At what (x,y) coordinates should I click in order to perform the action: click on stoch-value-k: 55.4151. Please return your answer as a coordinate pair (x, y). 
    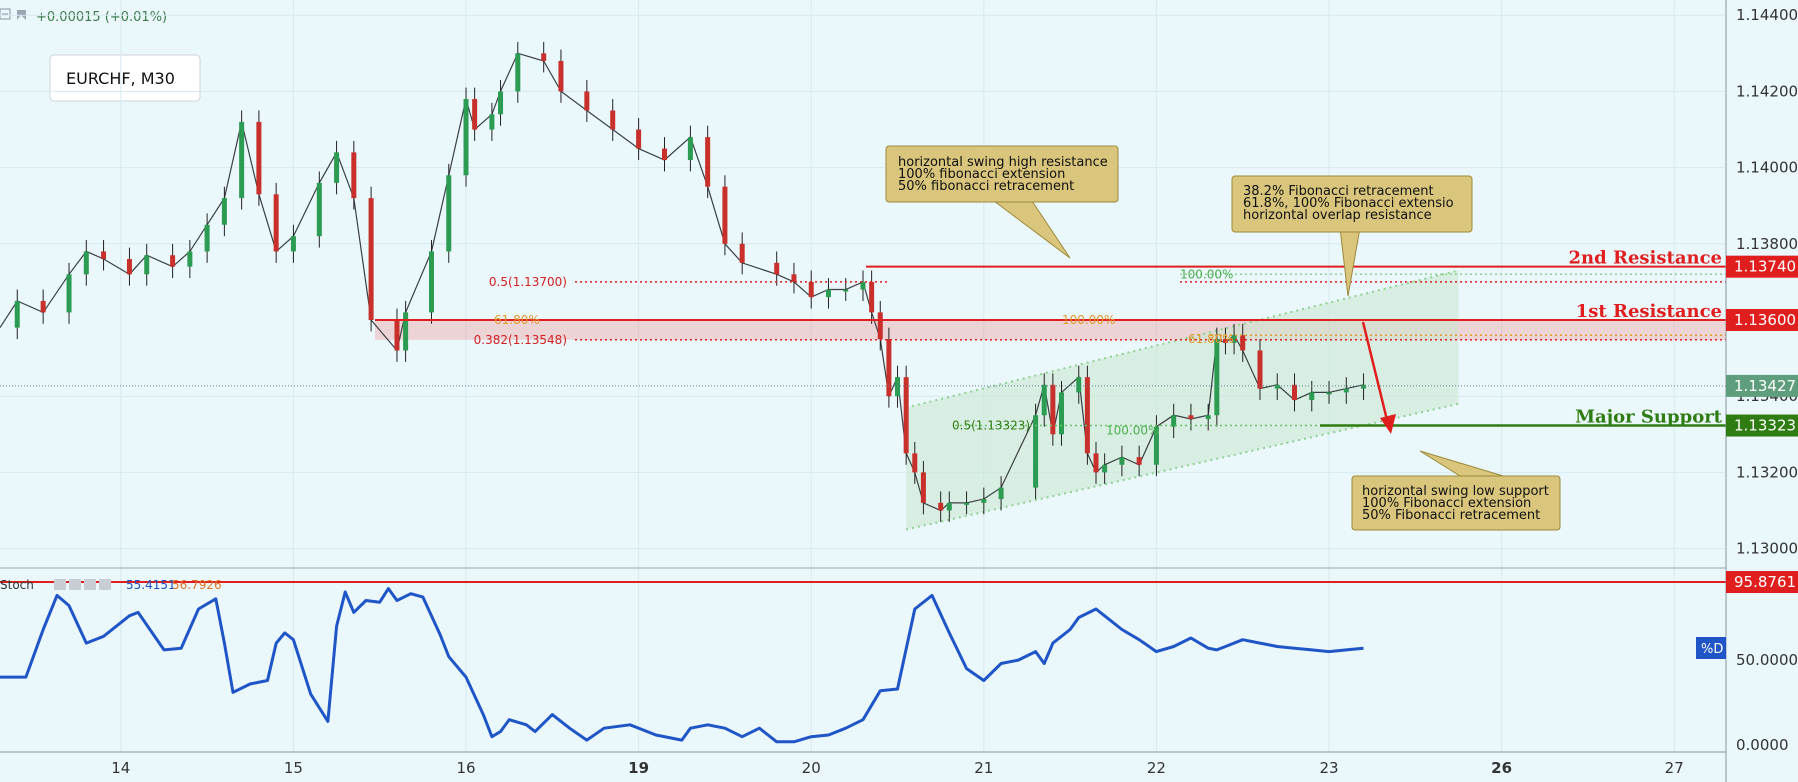
    Looking at the image, I should click on (151, 585).